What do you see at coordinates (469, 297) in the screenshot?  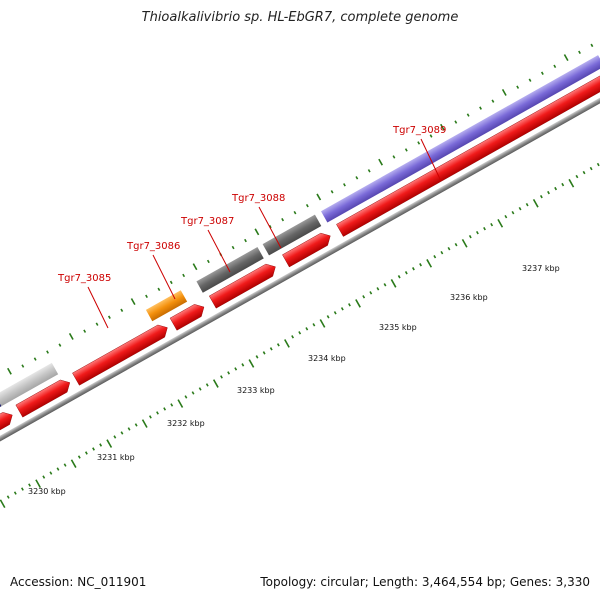 I see `scale-label: 3236 kbp` at bounding box center [469, 297].